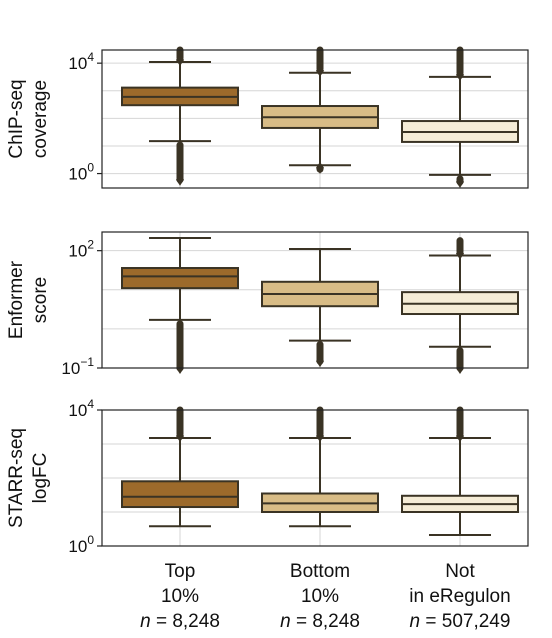 This screenshot has height=638, width=552. I want to click on y-axis-label: ChIP-seq, so click(16, 118).